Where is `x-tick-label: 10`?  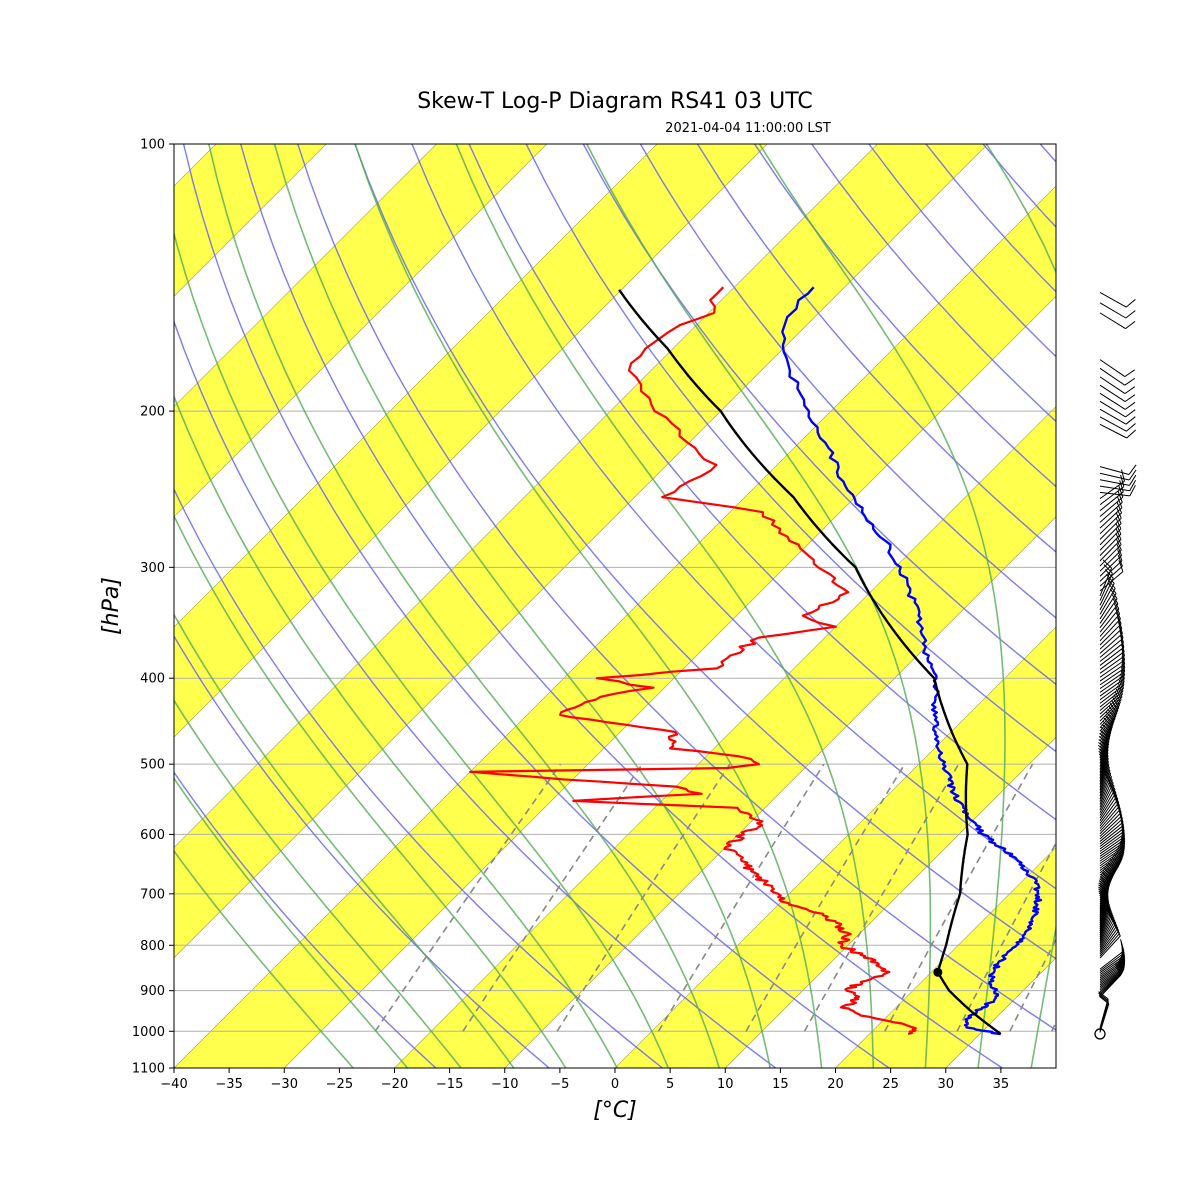 x-tick-label: 10 is located at coordinates (725, 1084).